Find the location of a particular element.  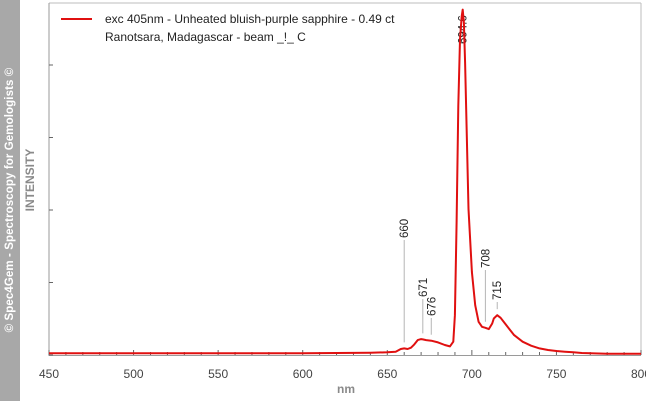

x-tick-label: 600 is located at coordinates (303, 374).